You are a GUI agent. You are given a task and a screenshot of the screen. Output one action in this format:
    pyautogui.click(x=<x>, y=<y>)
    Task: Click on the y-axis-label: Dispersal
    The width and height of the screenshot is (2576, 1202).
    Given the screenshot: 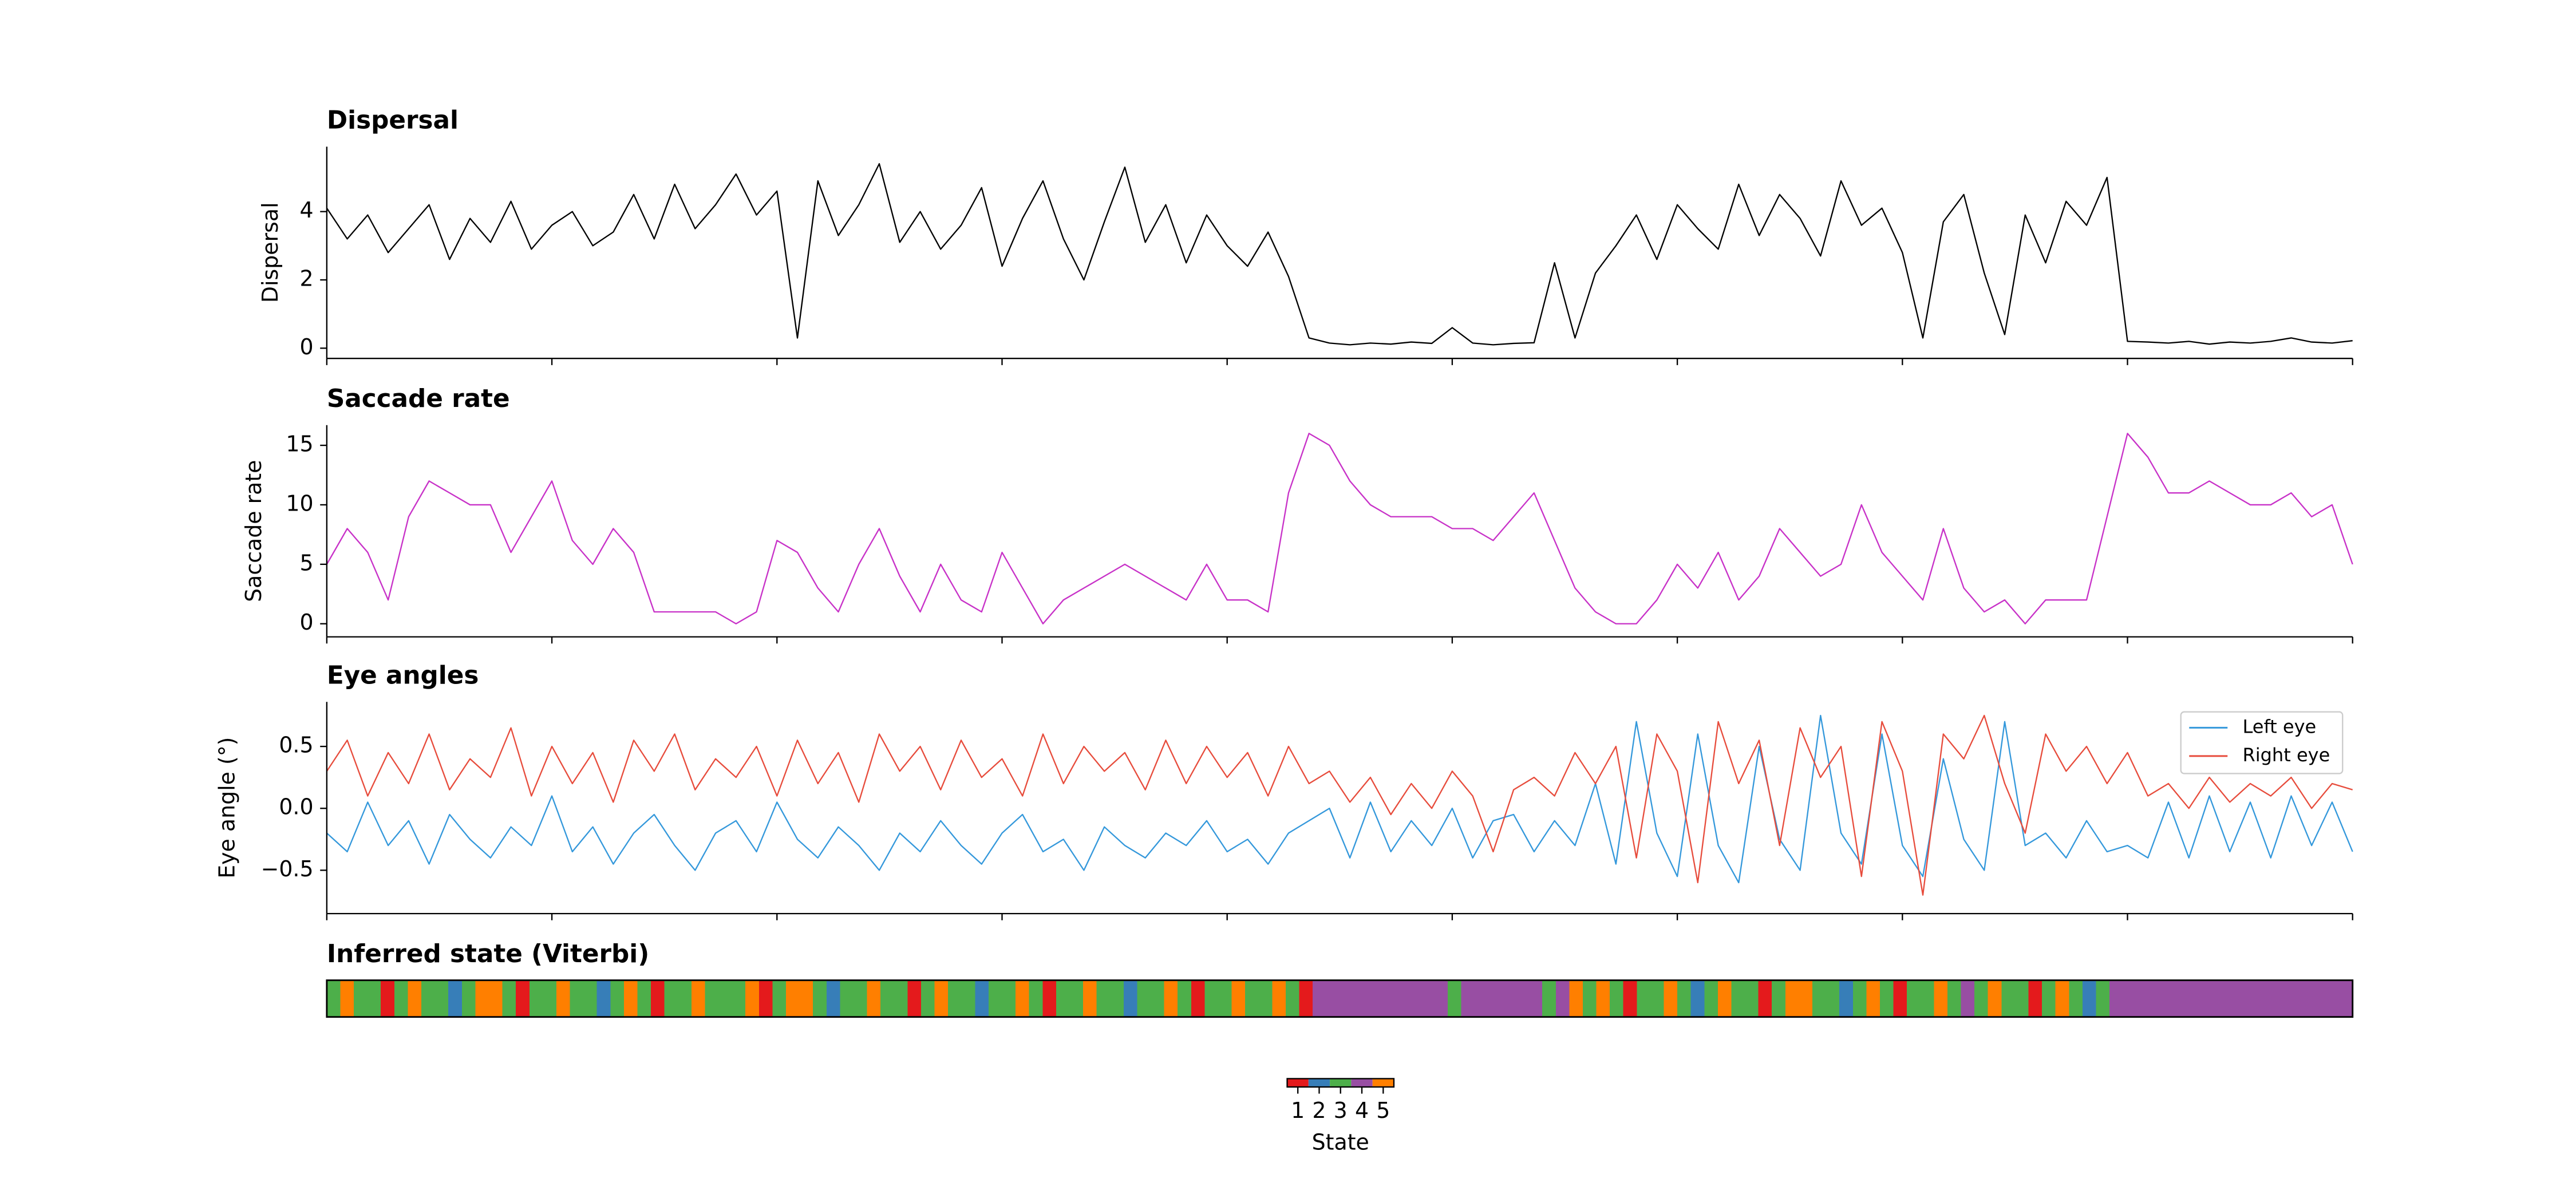 What is the action you would take?
    pyautogui.click(x=270, y=253)
    